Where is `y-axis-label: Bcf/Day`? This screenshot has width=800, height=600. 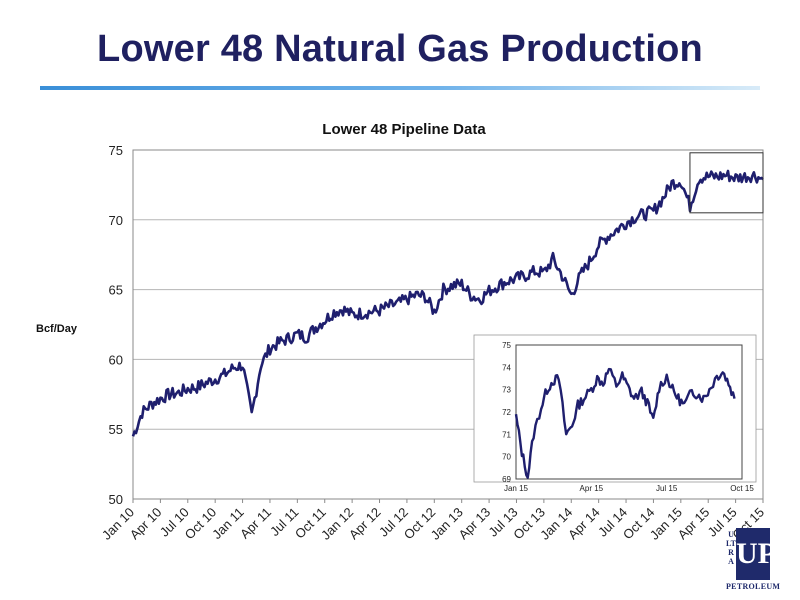 y-axis-label: Bcf/Day is located at coordinates (57, 329).